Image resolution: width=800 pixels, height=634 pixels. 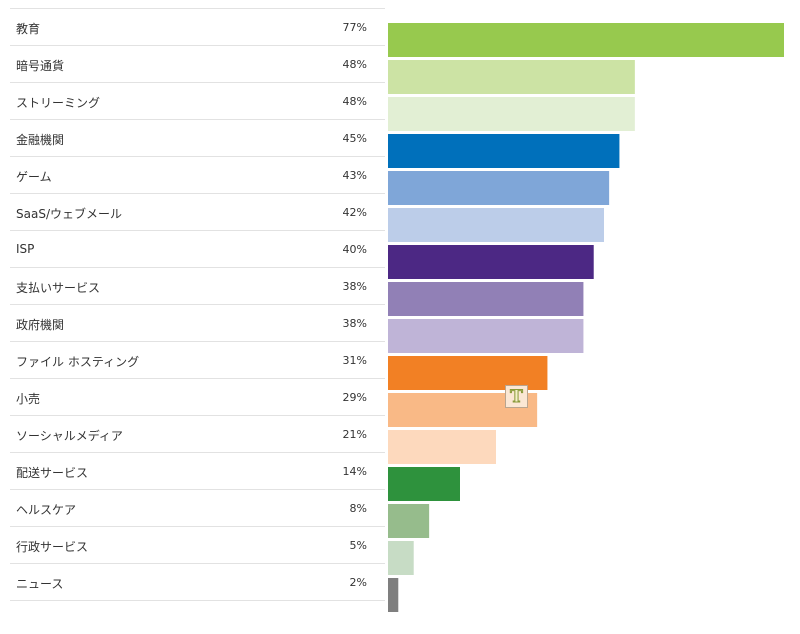 I want to click on table-row: 金融機関 45%, so click(x=197, y=138).